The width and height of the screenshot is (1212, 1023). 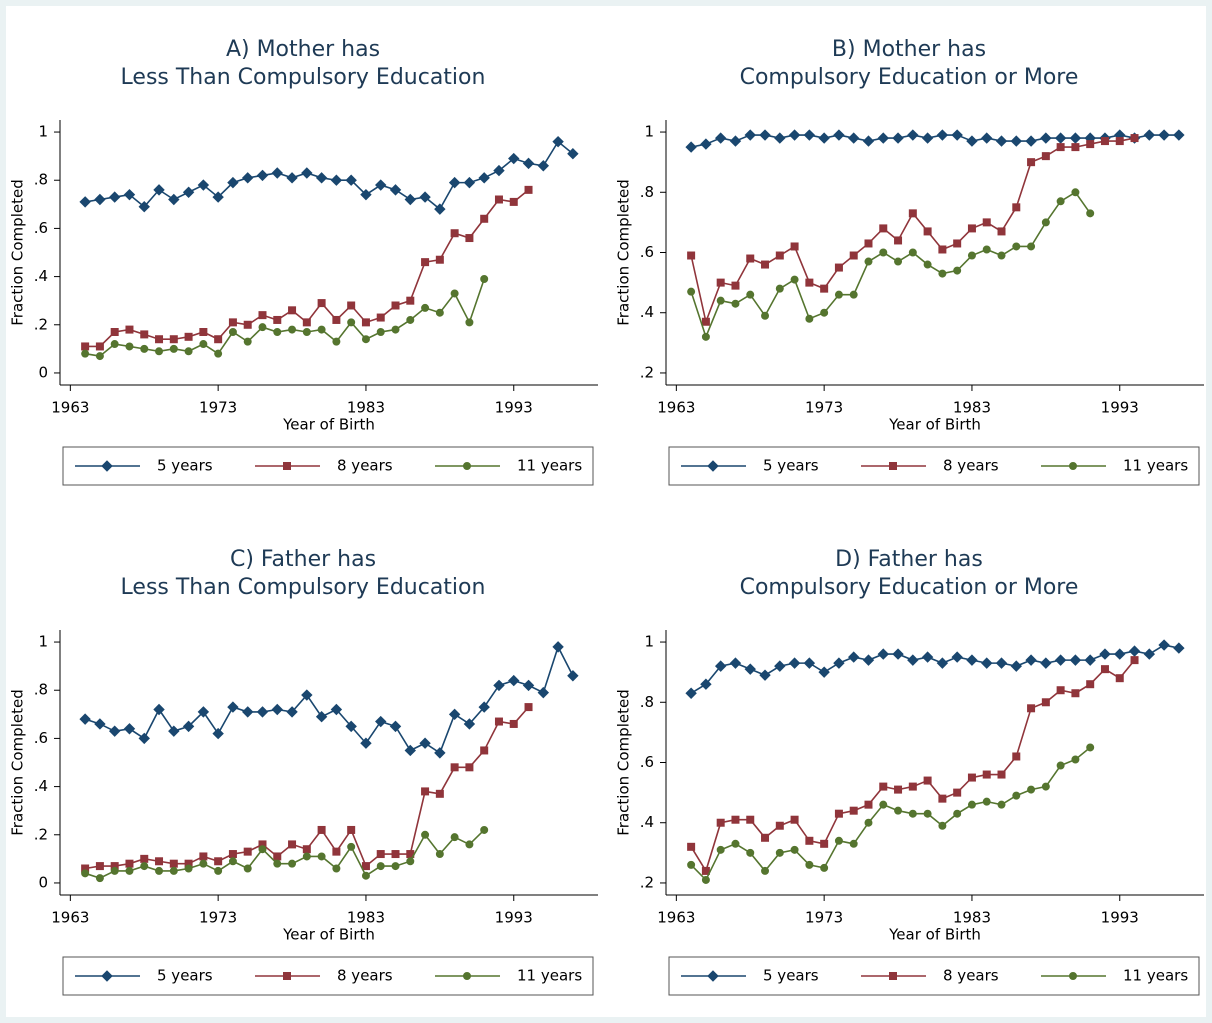 What do you see at coordinates (909, 559) in the screenshot?
I see `chart-title: D) Father has` at bounding box center [909, 559].